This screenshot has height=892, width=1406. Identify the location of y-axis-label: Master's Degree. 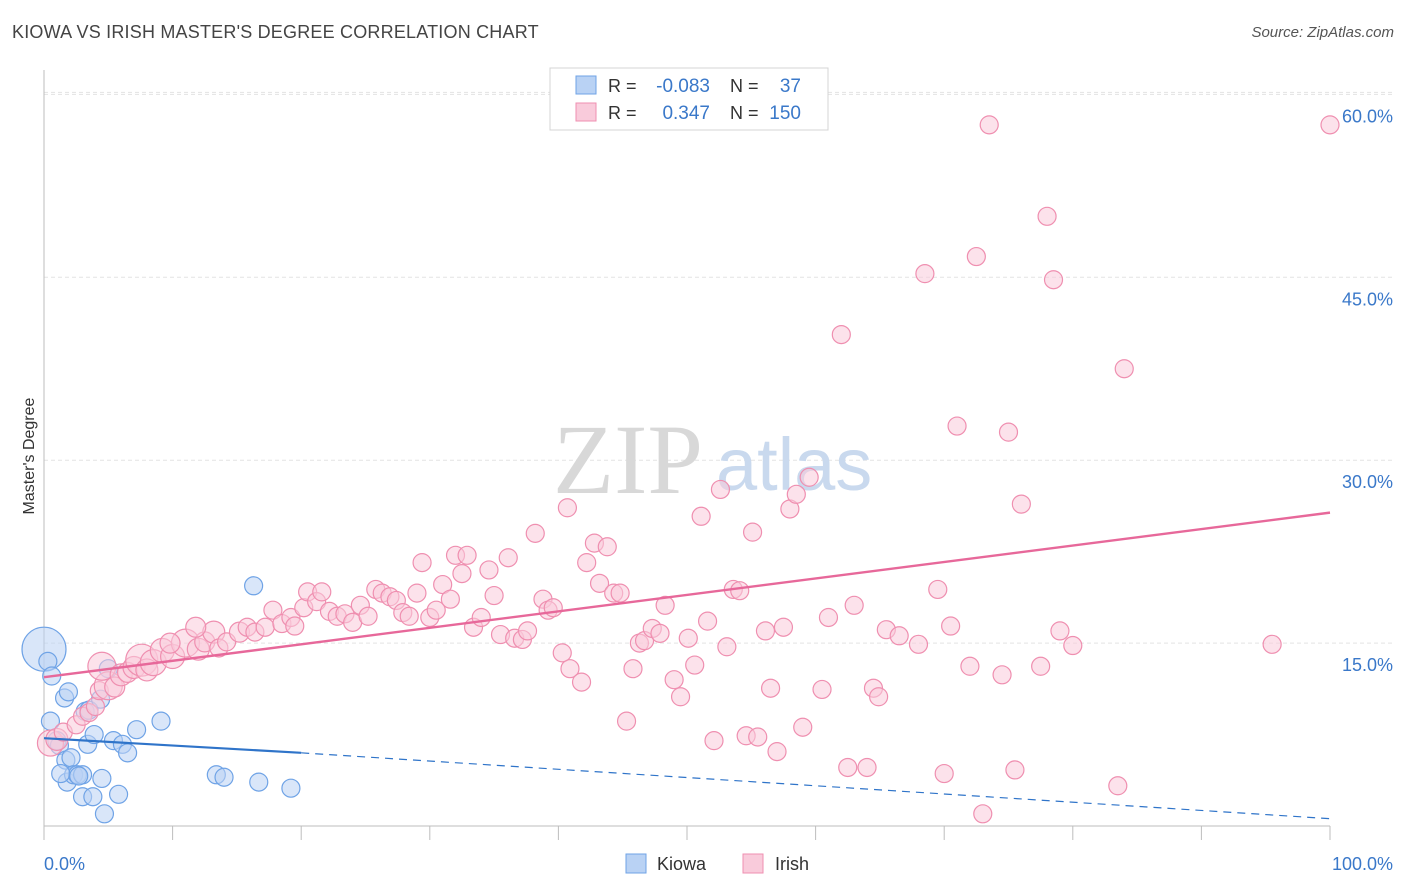
(29, 455).